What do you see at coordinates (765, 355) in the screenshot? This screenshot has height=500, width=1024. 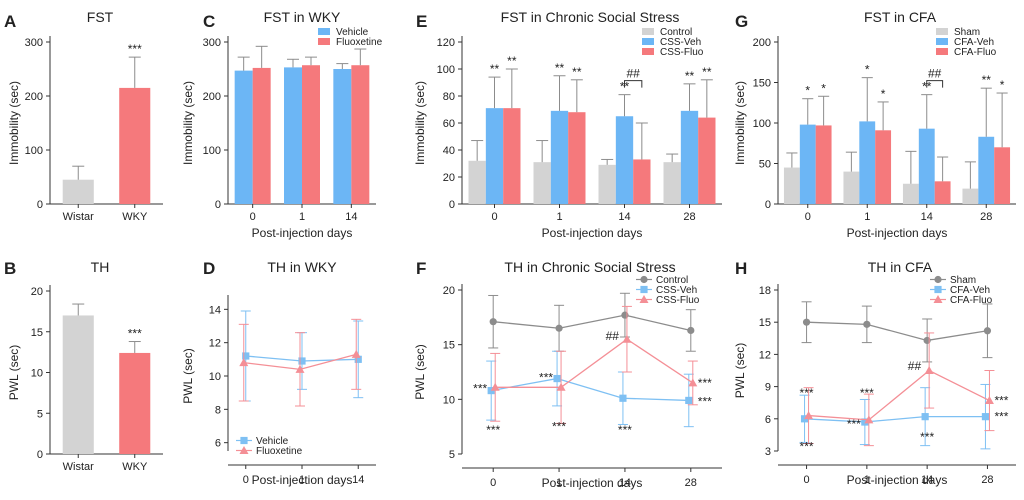 I see `y-tick-label: 12` at bounding box center [765, 355].